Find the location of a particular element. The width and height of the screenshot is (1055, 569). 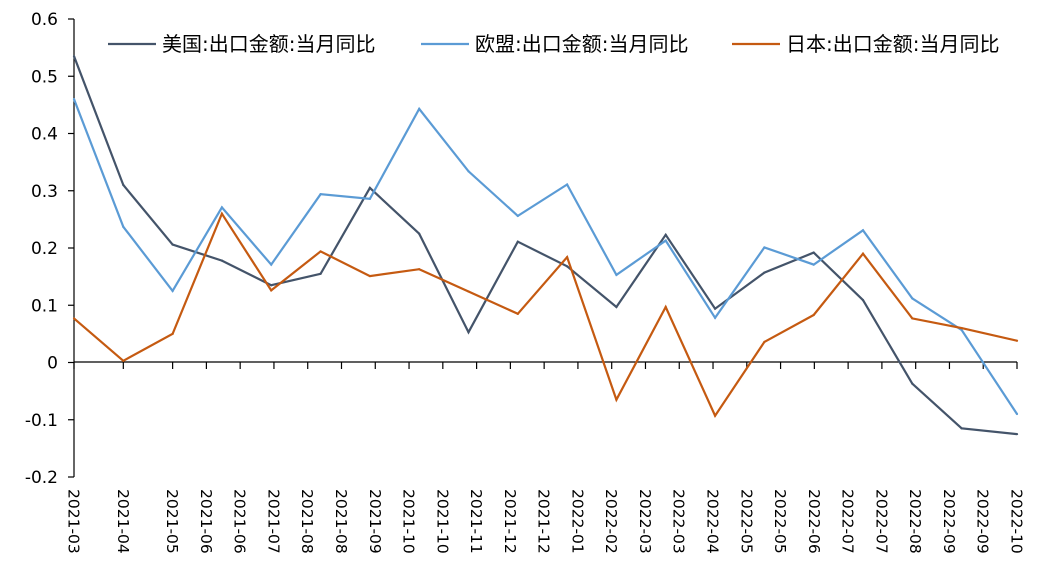

legend: 美国:出口金额:当月同比 欧盟:出口金额:当月同比 日本:出口金额:当月同比 is located at coordinates (553, 44).